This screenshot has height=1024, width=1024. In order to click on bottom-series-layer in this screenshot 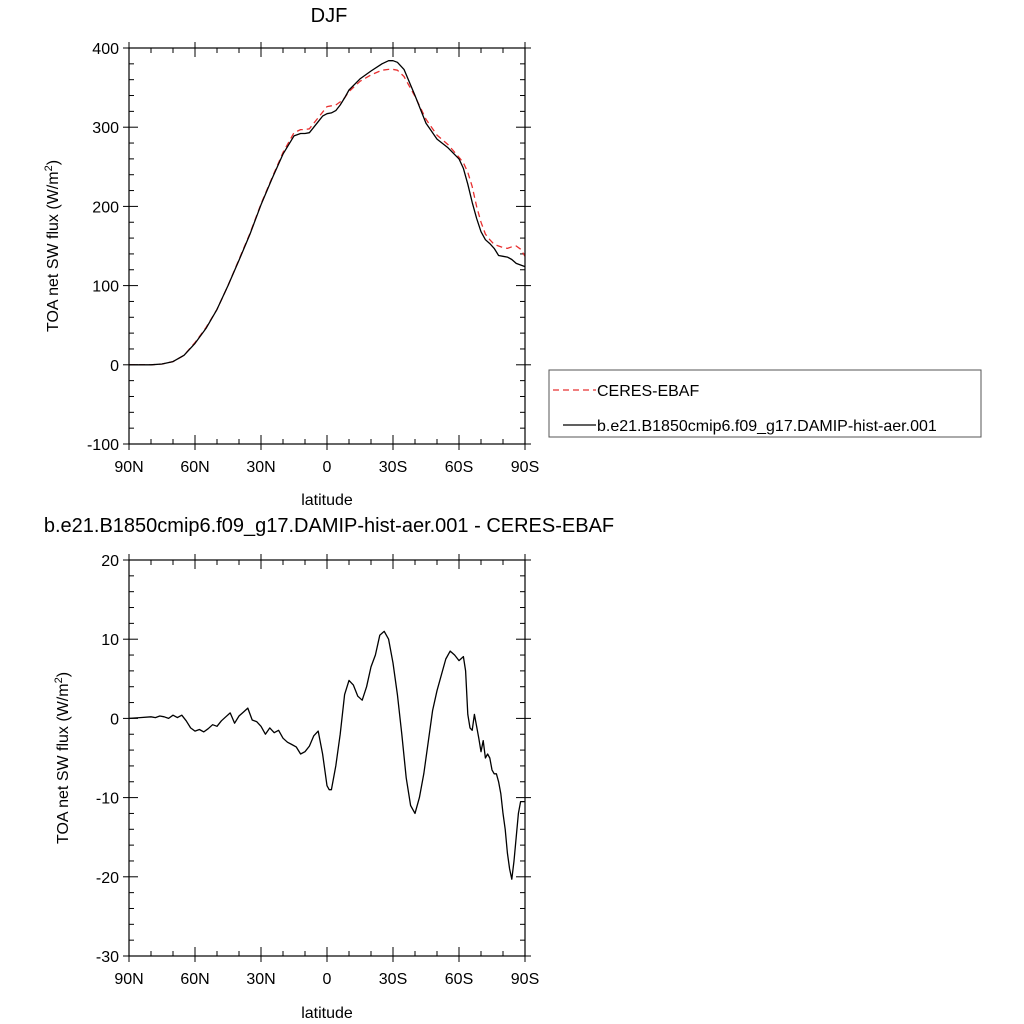, I will do `click(326, 755)`.